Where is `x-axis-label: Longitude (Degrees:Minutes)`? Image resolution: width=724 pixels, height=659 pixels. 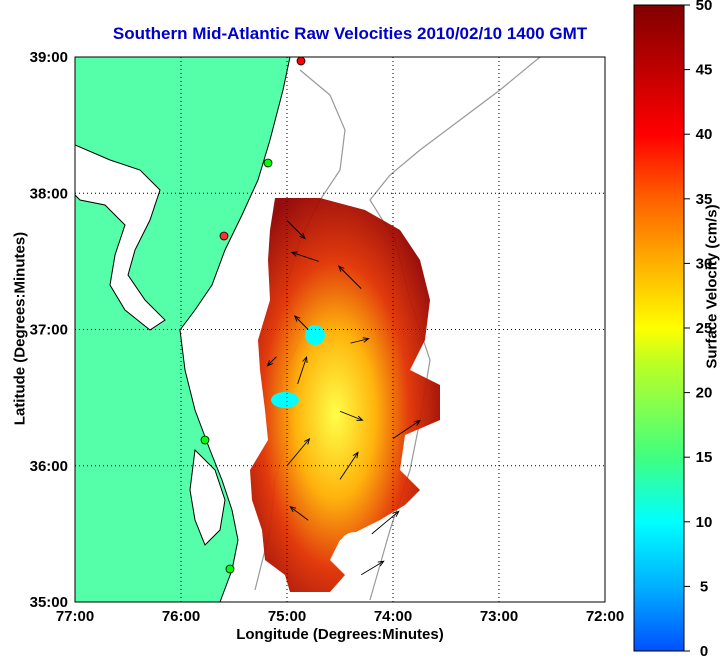 x-axis-label: Longitude (Degrees:Minutes) is located at coordinates (340, 634).